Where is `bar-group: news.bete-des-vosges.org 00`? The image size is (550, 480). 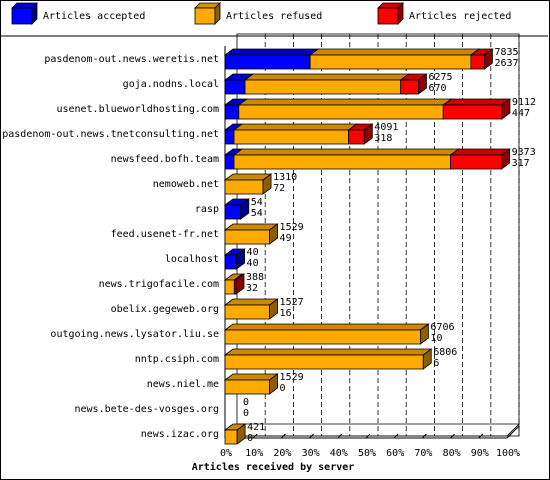 bar-group: news.bete-des-vosges.org 00 is located at coordinates (162, 408).